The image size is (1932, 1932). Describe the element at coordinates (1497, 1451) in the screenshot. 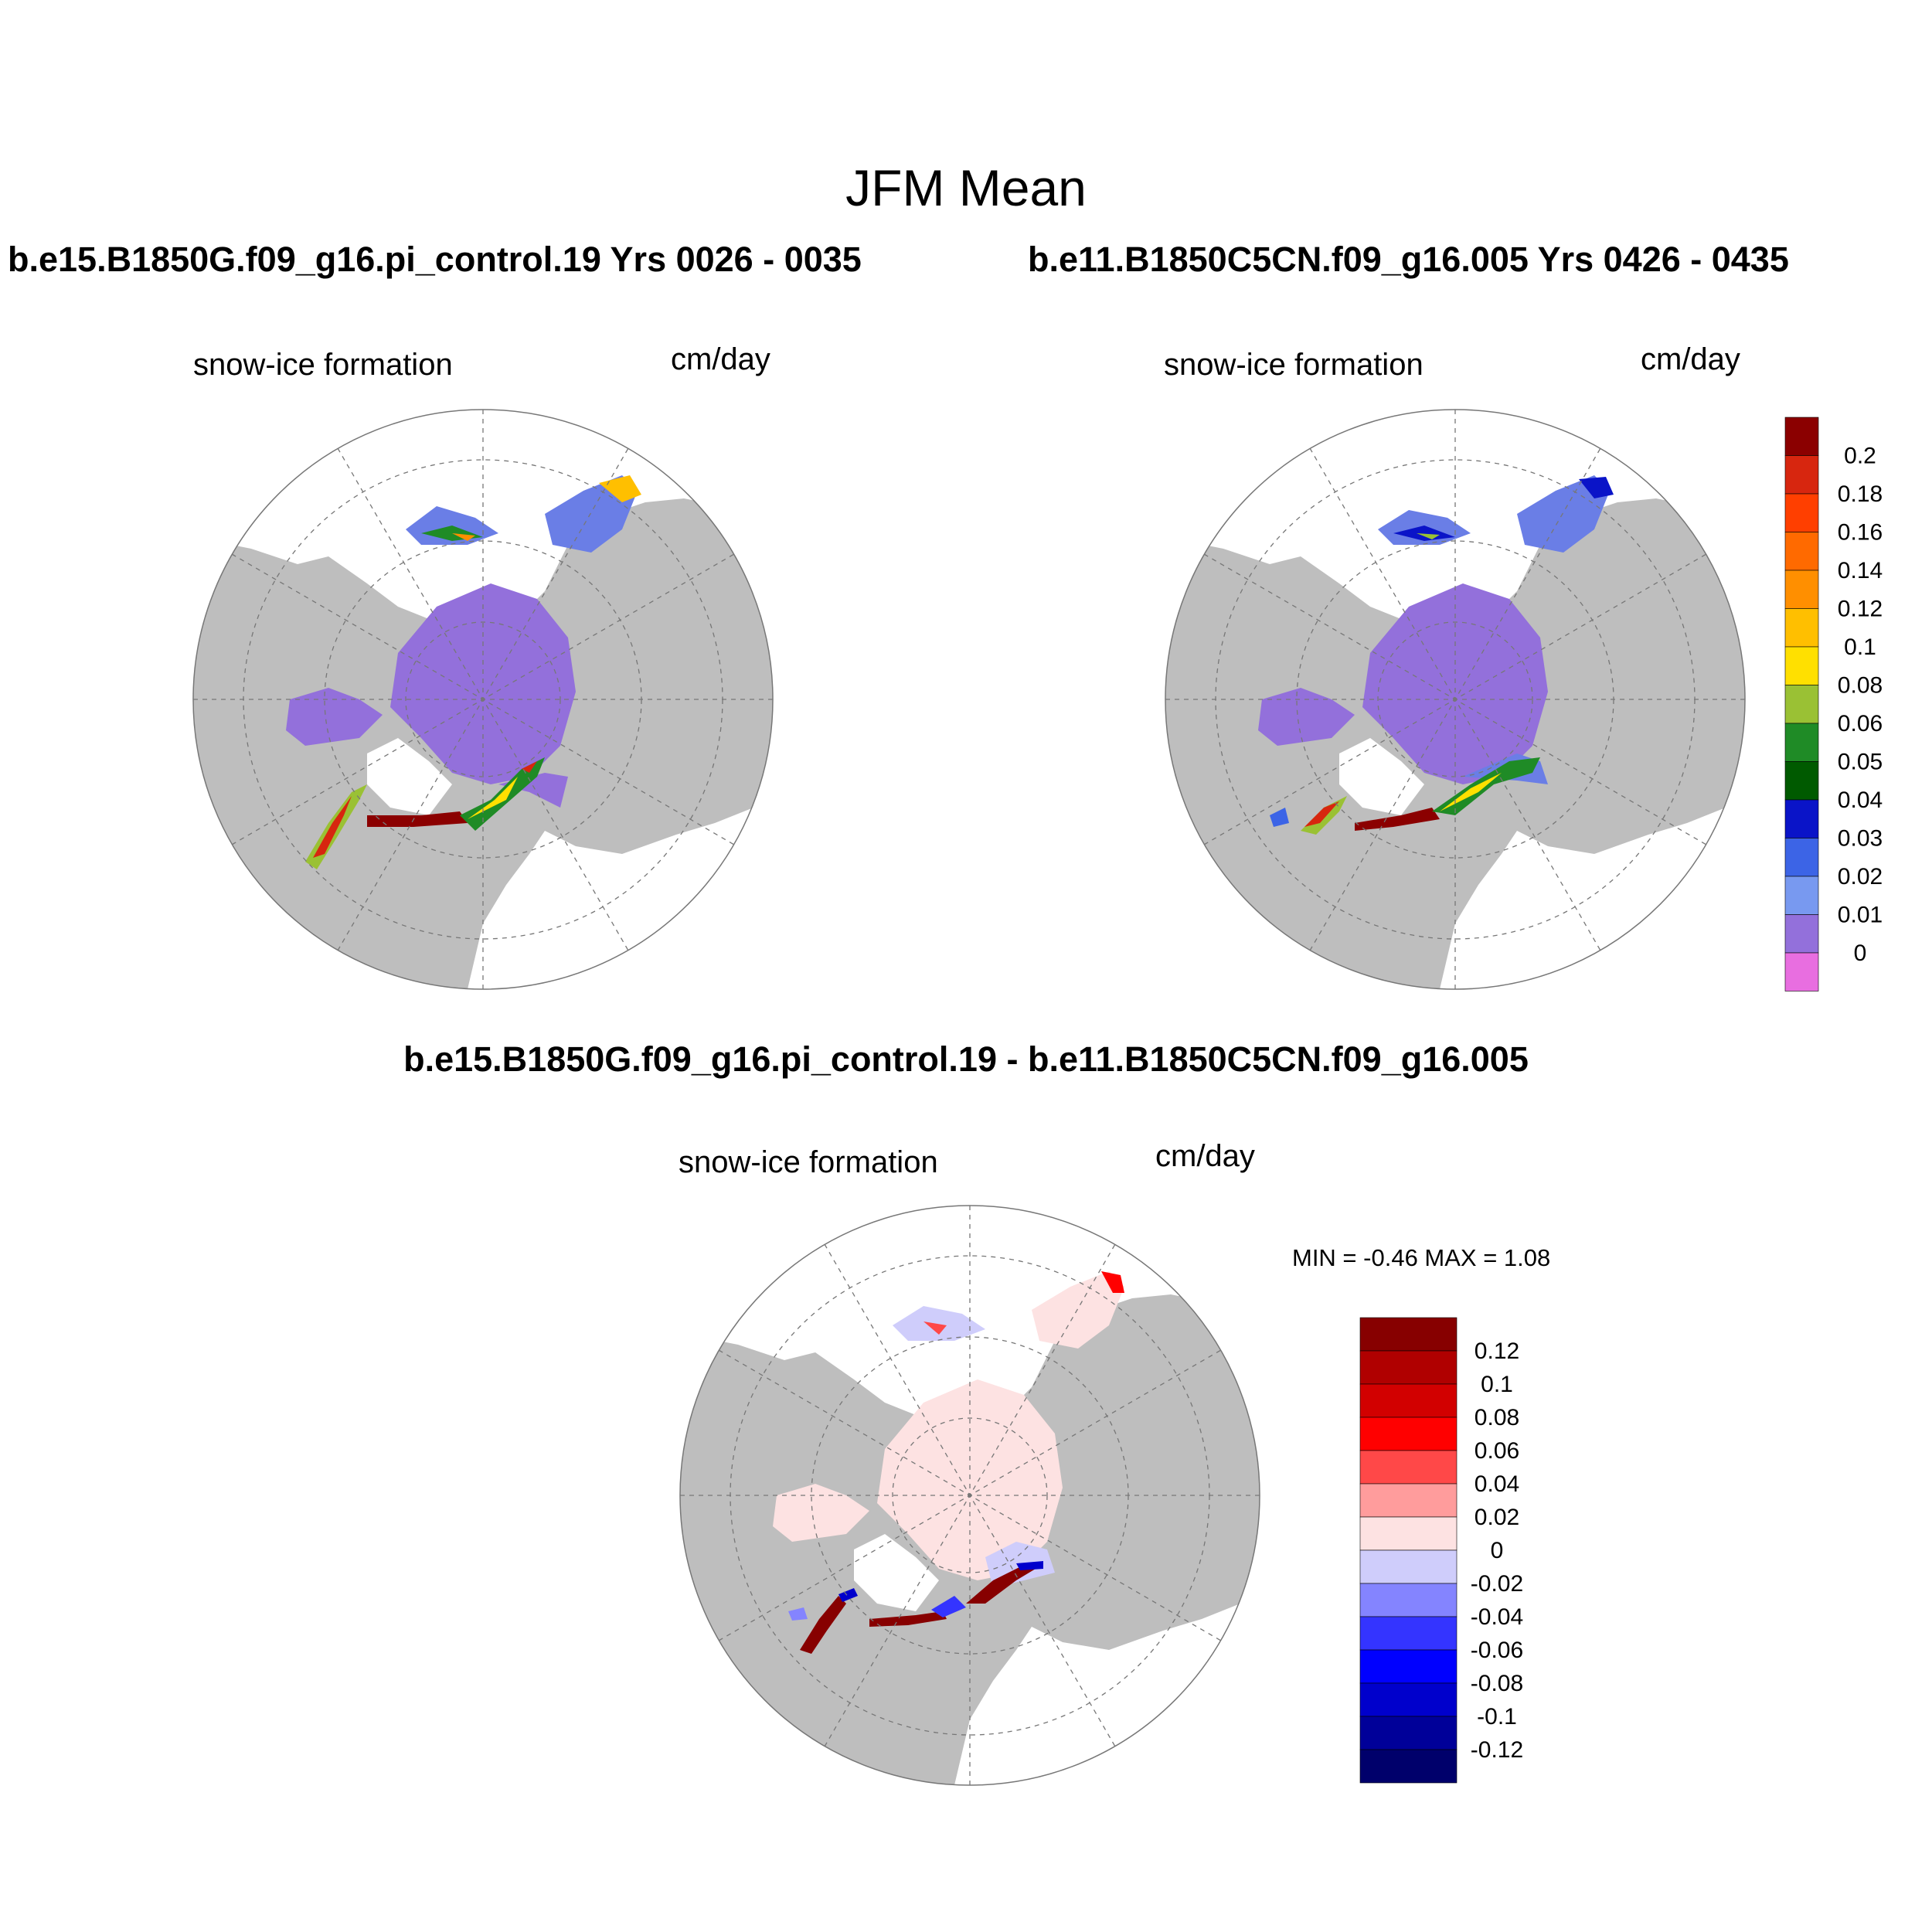

I see `difference-colorbar-label: 0.06` at that location.